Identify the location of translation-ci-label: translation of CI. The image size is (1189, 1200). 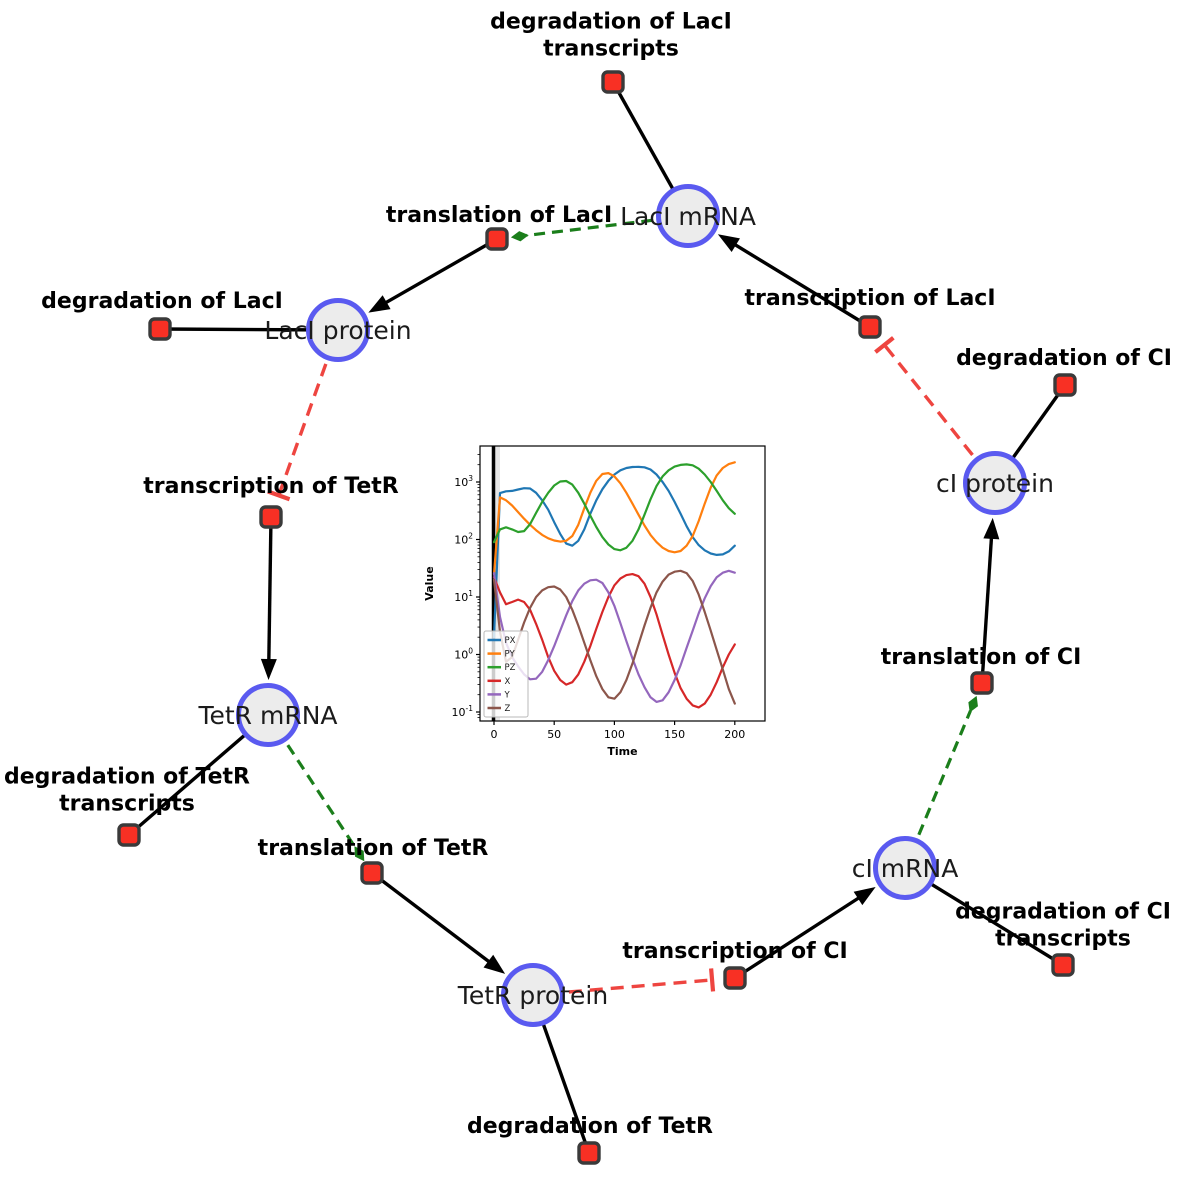
(981, 657).